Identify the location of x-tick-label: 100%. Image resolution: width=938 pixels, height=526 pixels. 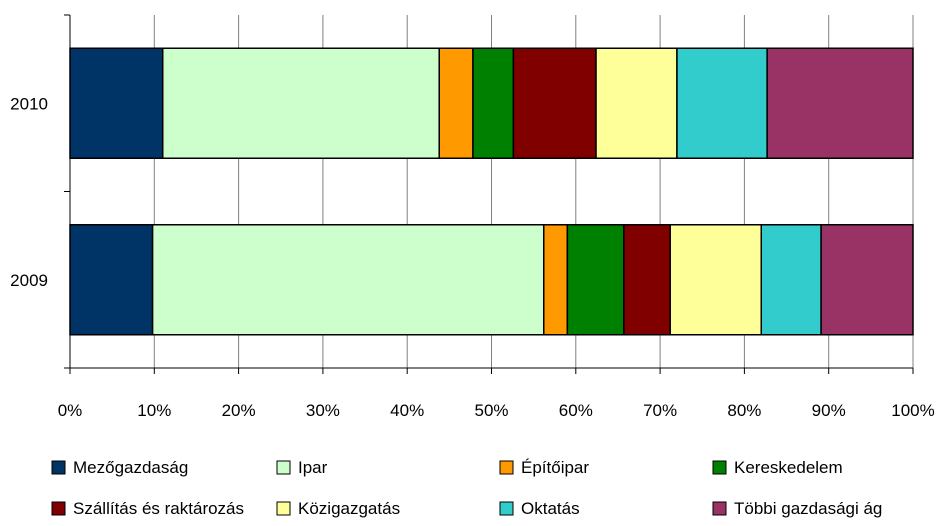
(912, 410).